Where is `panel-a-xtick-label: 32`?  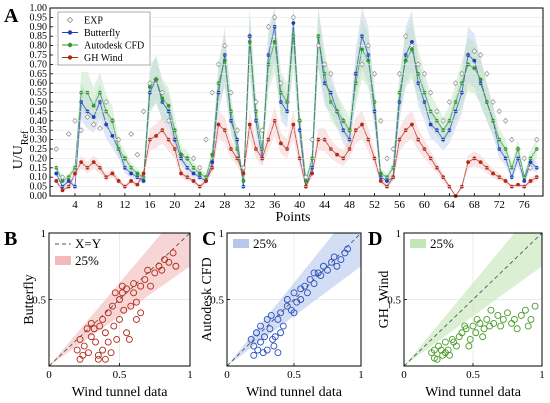
panel-a-xtick-label: 32 is located at coordinates (249, 205).